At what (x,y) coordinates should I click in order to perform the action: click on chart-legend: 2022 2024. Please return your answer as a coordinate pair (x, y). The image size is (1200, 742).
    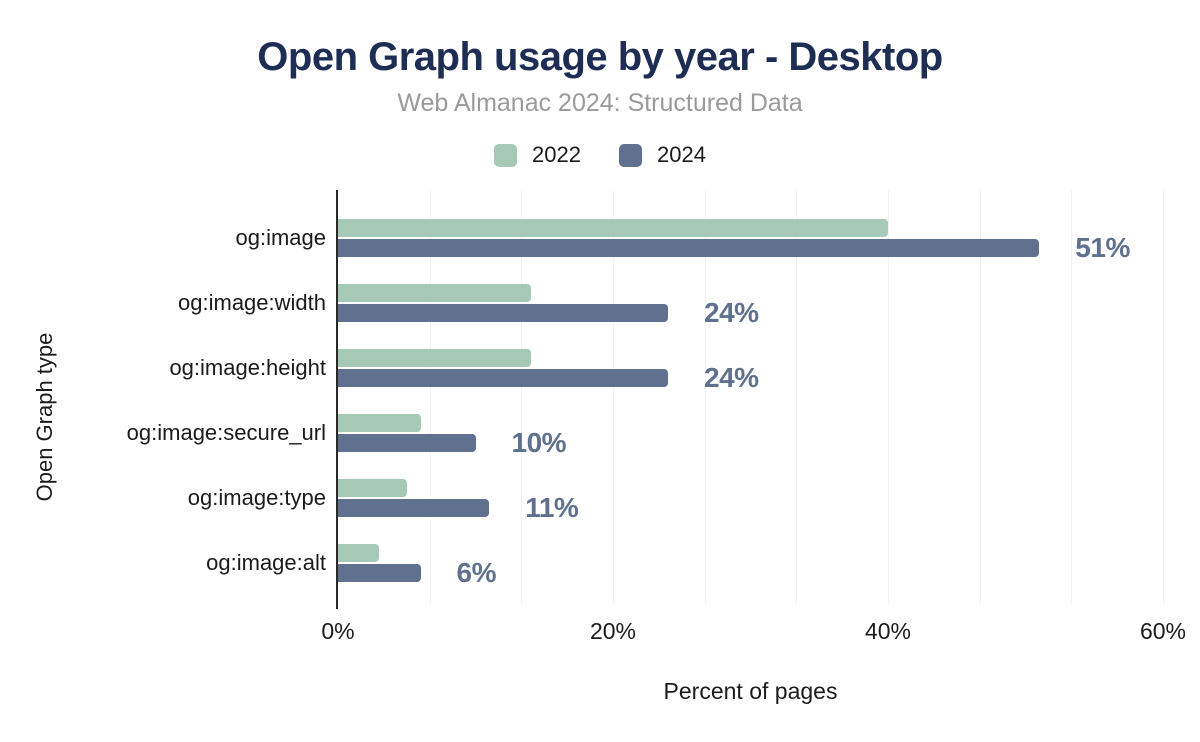
    Looking at the image, I should click on (600, 155).